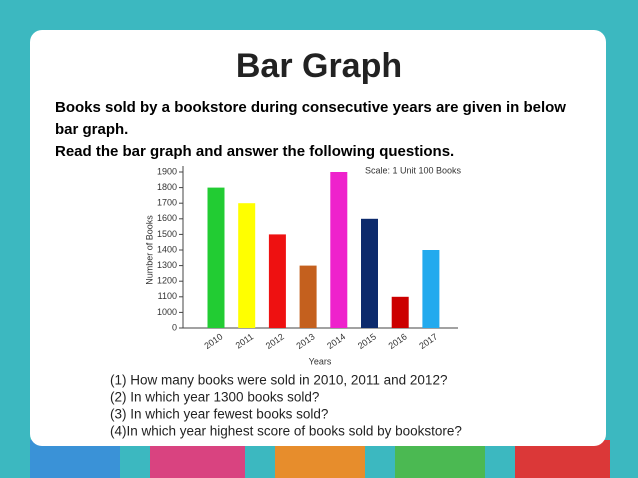  Describe the element at coordinates (219, 414) in the screenshot. I see `question: (3) In which year fewest books sold?` at that location.